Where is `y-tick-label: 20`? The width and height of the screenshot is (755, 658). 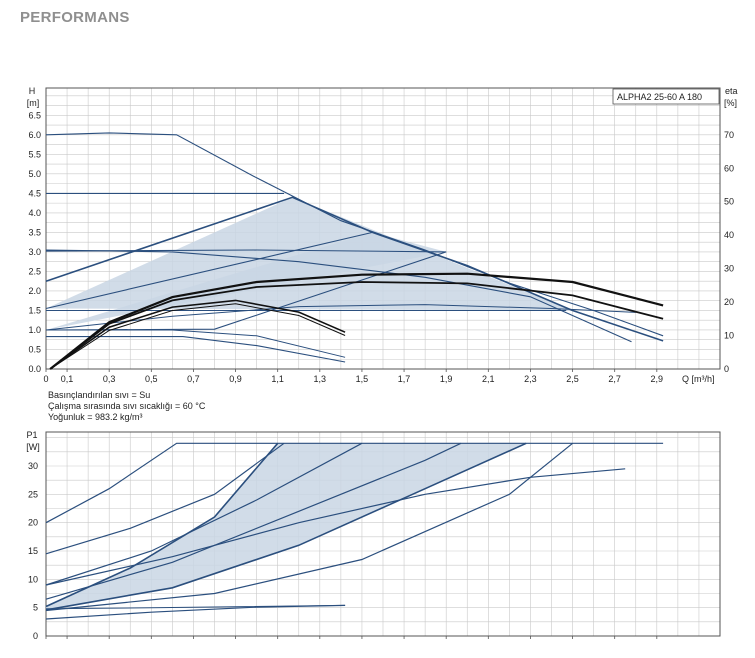 y-tick-label: 20 is located at coordinates (33, 523).